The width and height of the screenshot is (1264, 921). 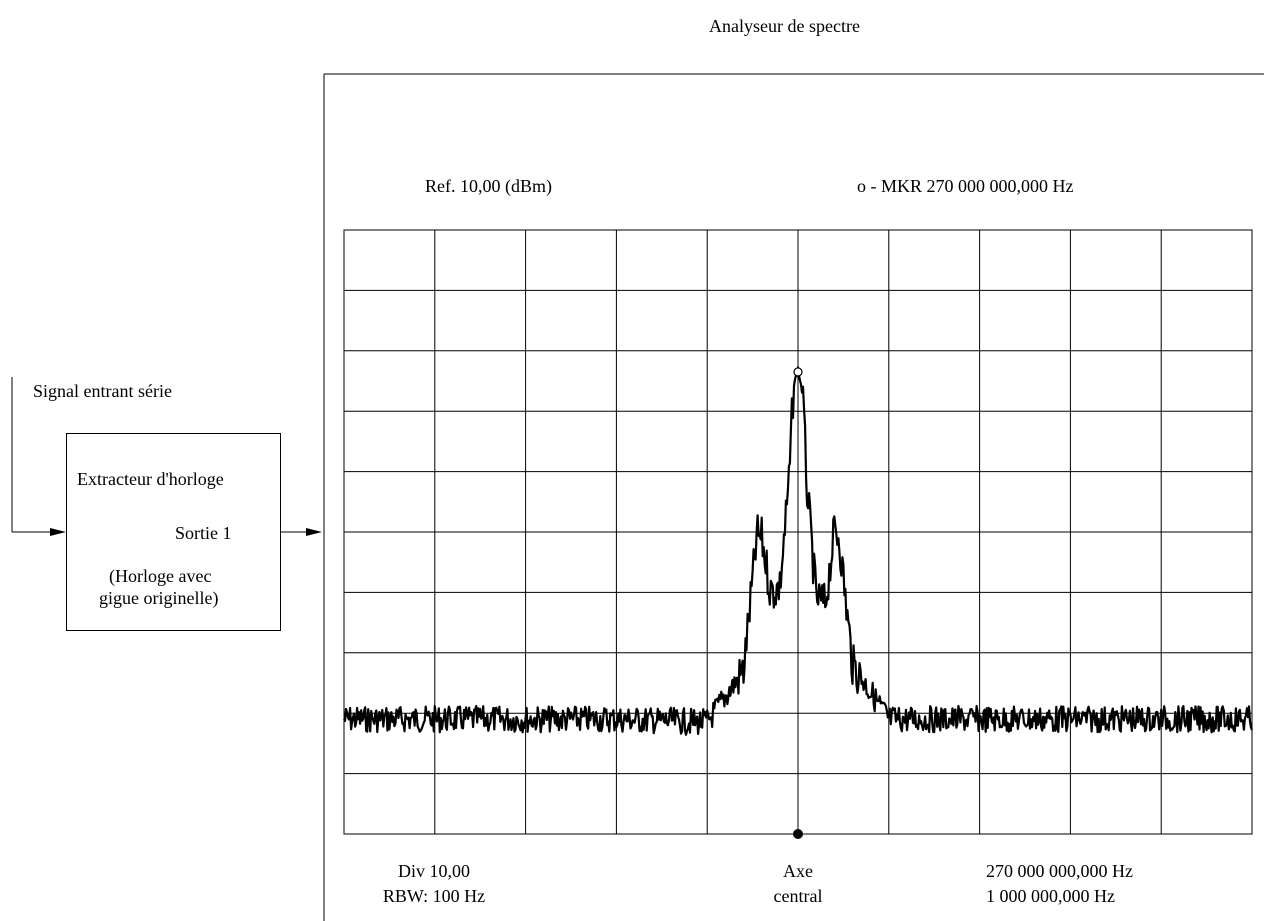 I want to click on extractor-note-line2: gigue originelle), so click(x=159, y=598).